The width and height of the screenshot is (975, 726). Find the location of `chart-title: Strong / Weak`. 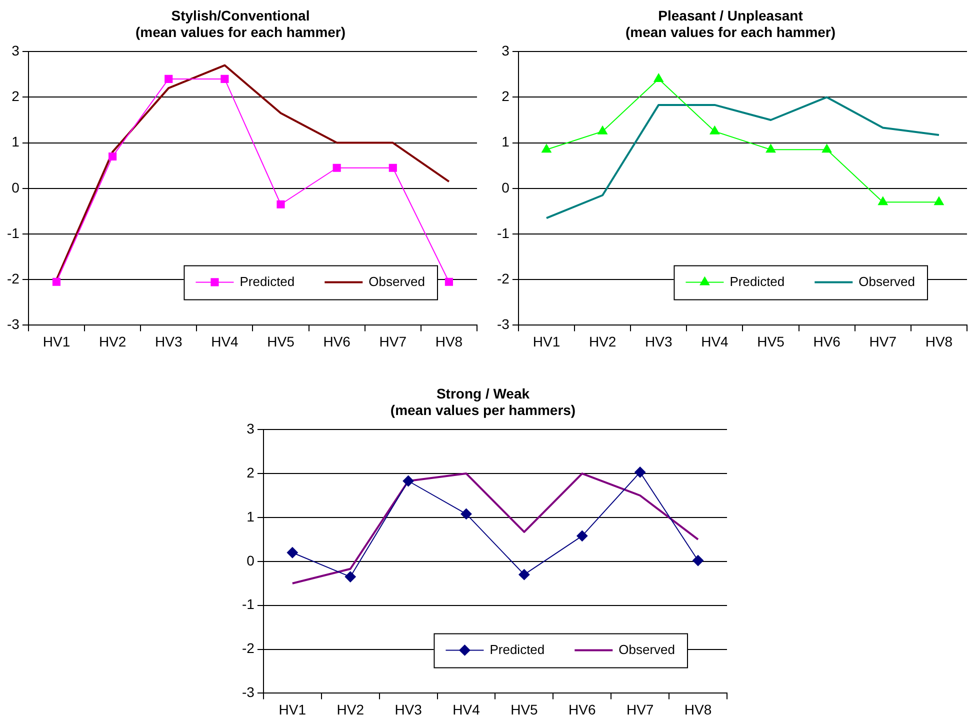

chart-title: Strong / Weak is located at coordinates (483, 393).